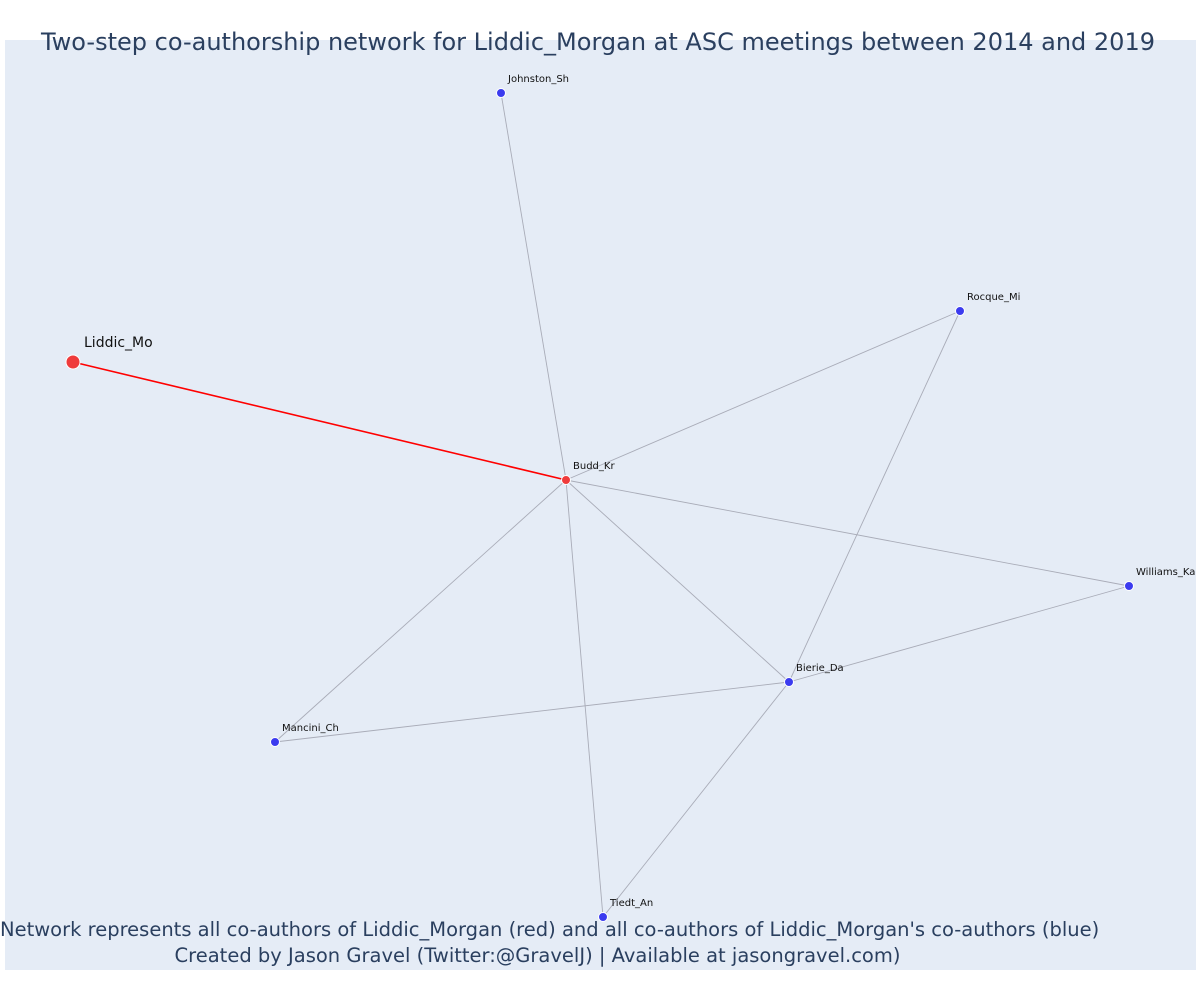 The height and width of the screenshot is (1000, 1200). I want to click on node-label-Johnston_Sh: Johnston_Sh, so click(538, 79).